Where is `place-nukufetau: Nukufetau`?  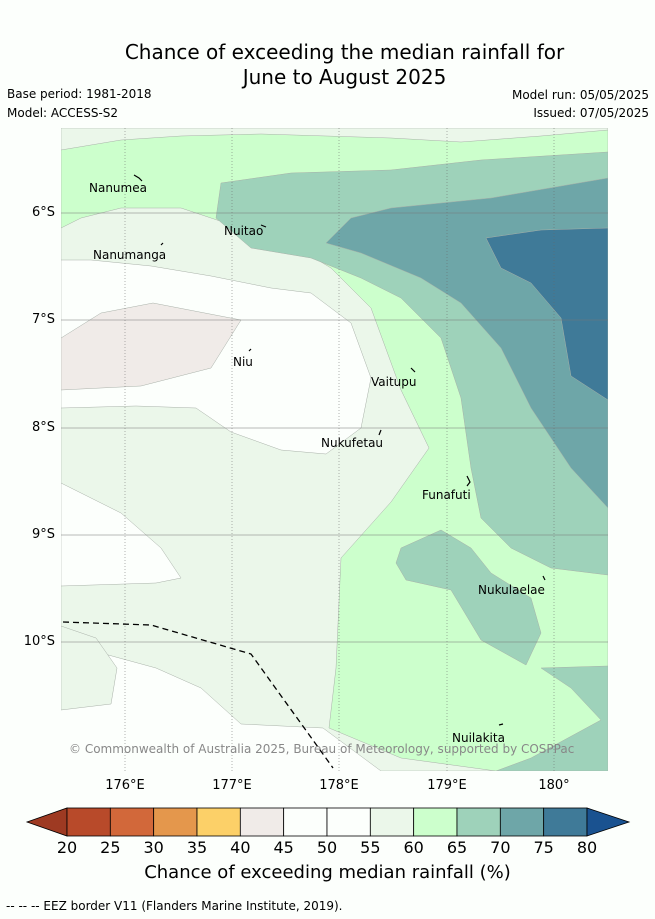
place-nukufetau: Nukufetau is located at coordinates (352, 443).